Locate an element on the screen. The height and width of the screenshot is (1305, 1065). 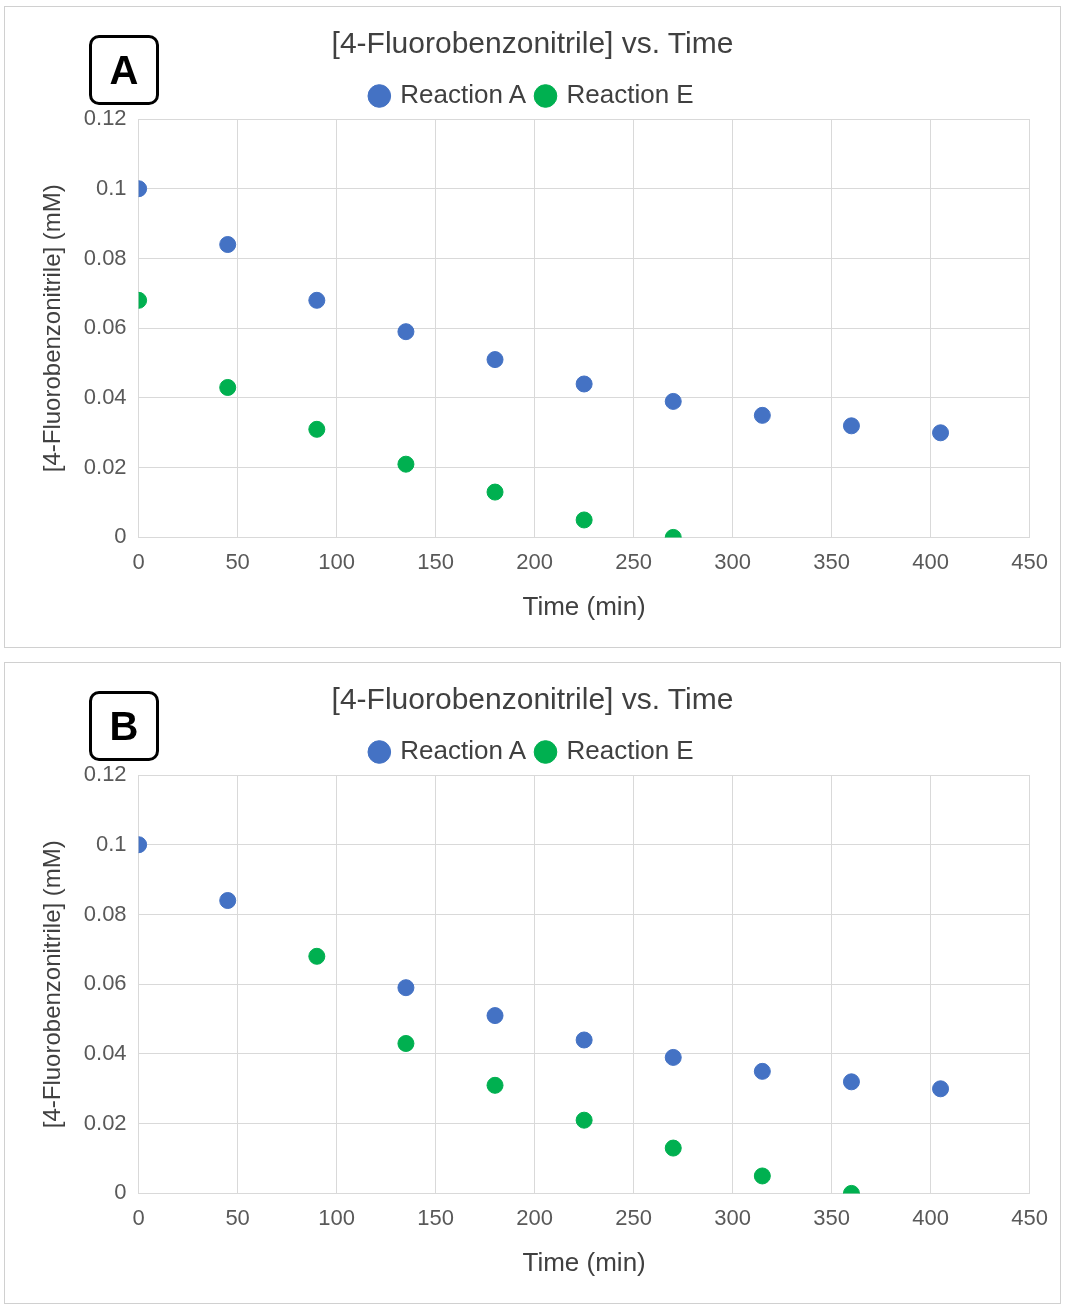
text: B is located at coordinates (124, 726).